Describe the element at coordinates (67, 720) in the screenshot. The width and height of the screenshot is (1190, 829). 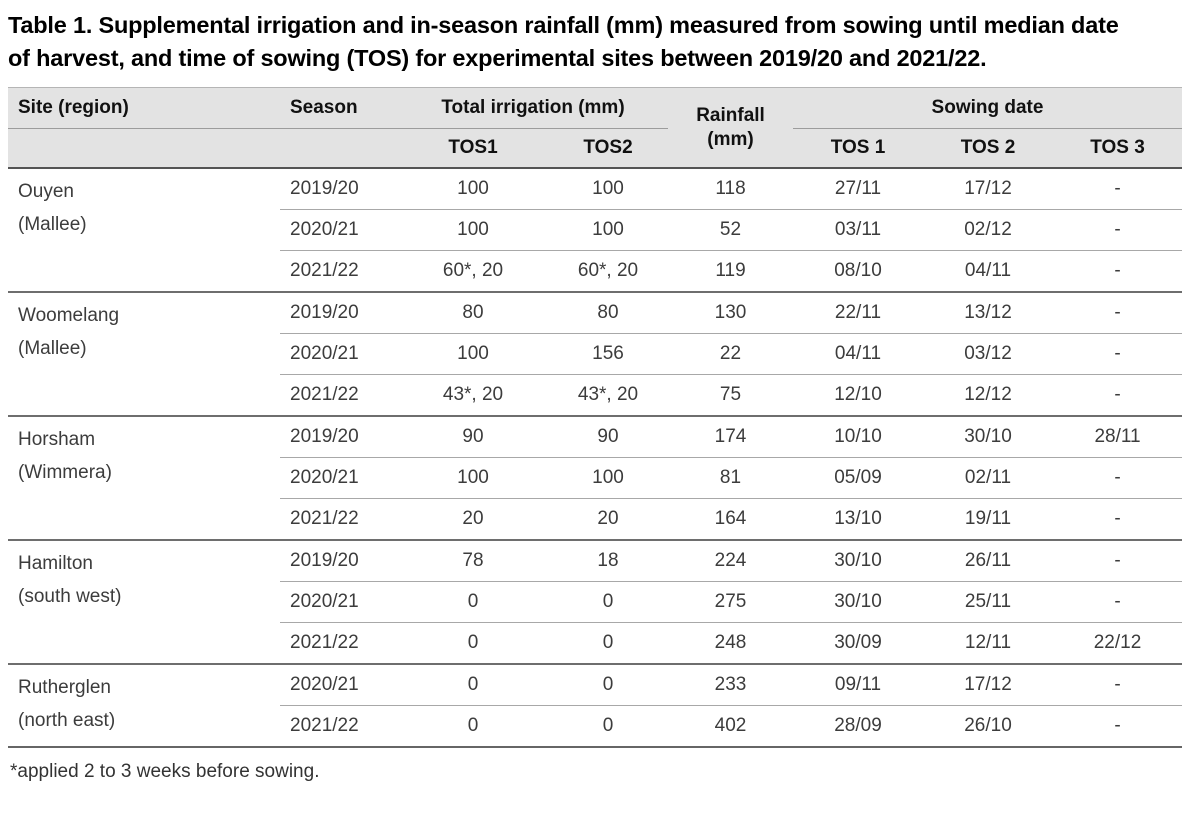
I see `site-region: (north east)` at that location.